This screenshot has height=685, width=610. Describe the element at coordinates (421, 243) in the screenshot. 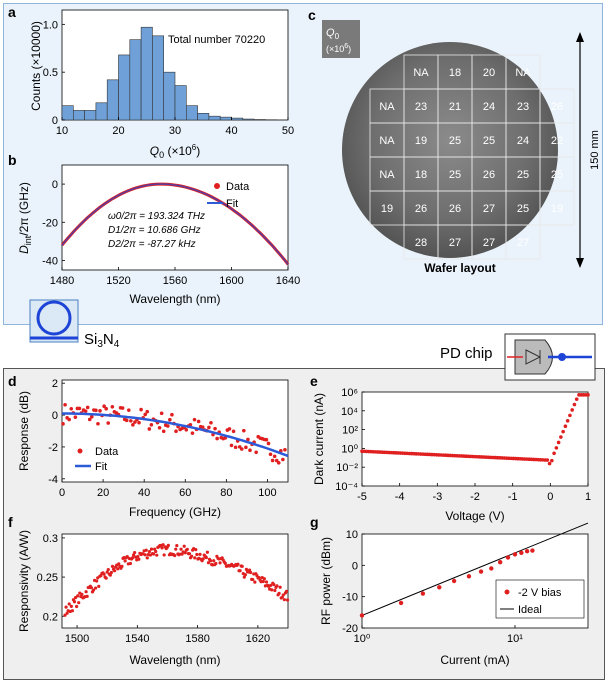

I see `wafer-cell-value: 28` at that location.